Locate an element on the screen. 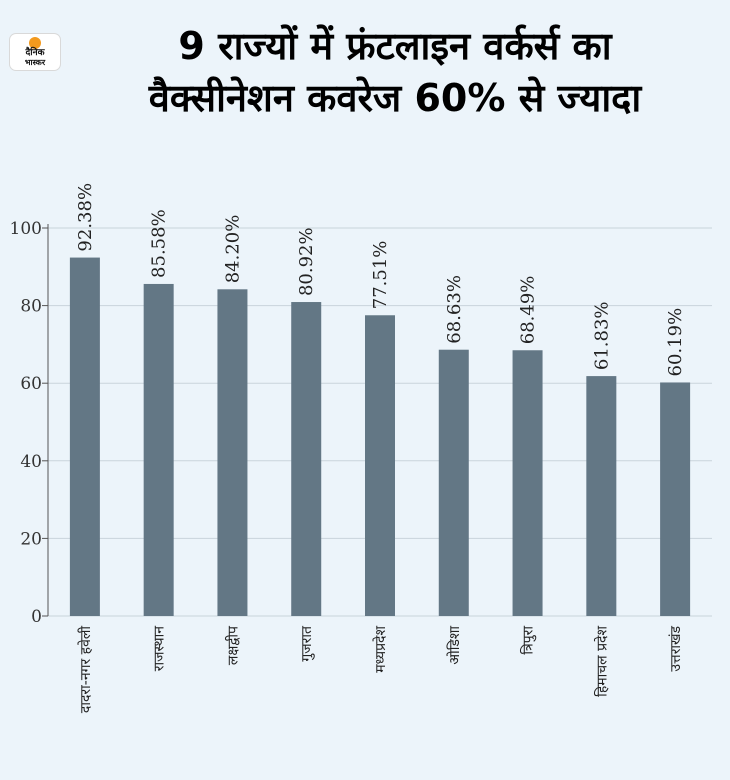 This screenshot has width=730, height=780. logo-sun-icon is located at coordinates (35, 43).